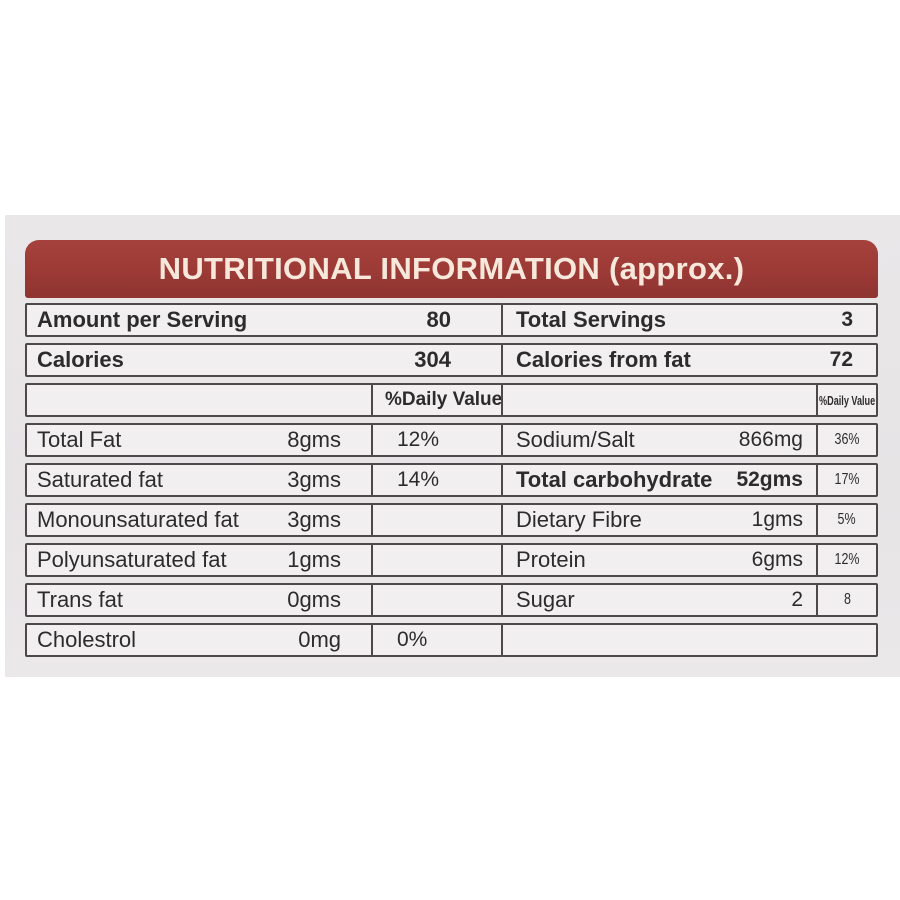  Describe the element at coordinates (80, 599) in the screenshot. I see `nutrient-label: Trans fat` at that location.